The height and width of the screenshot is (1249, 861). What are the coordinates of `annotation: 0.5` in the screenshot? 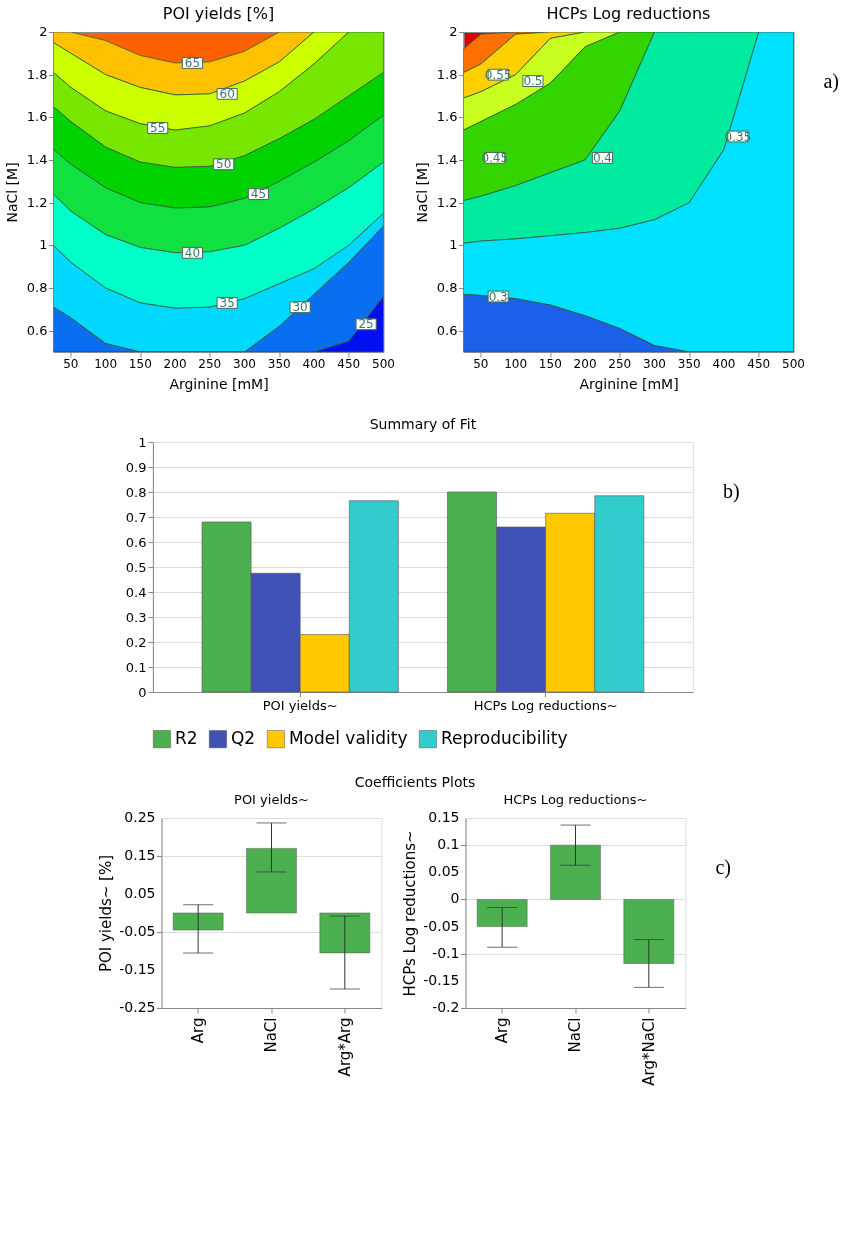 It's located at (533, 81).